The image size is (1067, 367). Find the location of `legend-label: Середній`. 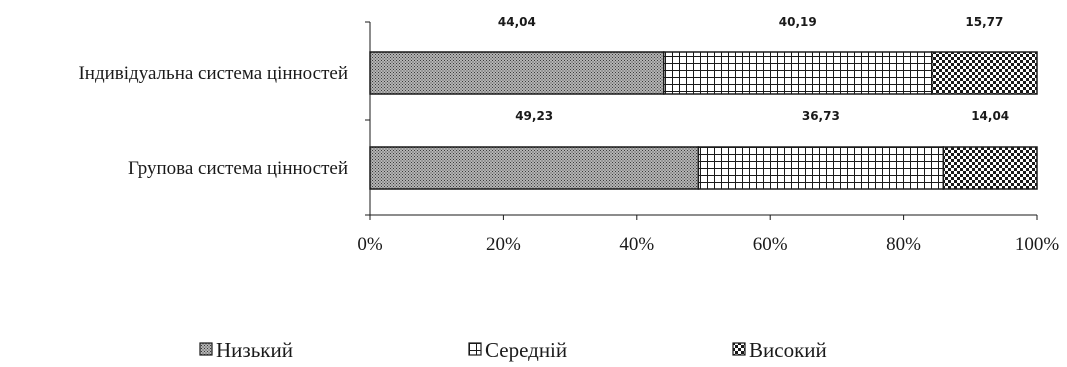

legend-label: Середній is located at coordinates (526, 350).